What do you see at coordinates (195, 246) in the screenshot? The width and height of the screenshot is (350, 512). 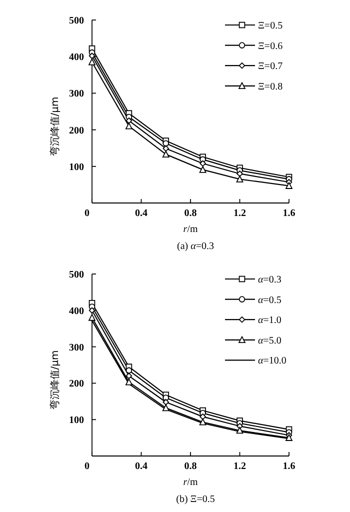 I see `text: (a) α=0.3` at bounding box center [195, 246].